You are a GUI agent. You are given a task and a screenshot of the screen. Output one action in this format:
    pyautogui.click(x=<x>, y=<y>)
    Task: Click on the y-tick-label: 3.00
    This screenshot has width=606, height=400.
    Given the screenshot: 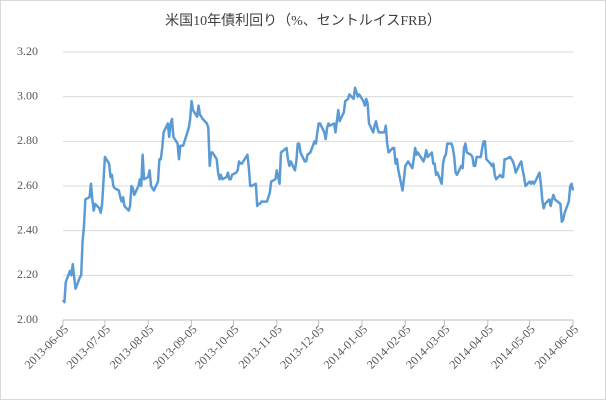 What is the action you would take?
    pyautogui.click(x=27, y=95)
    